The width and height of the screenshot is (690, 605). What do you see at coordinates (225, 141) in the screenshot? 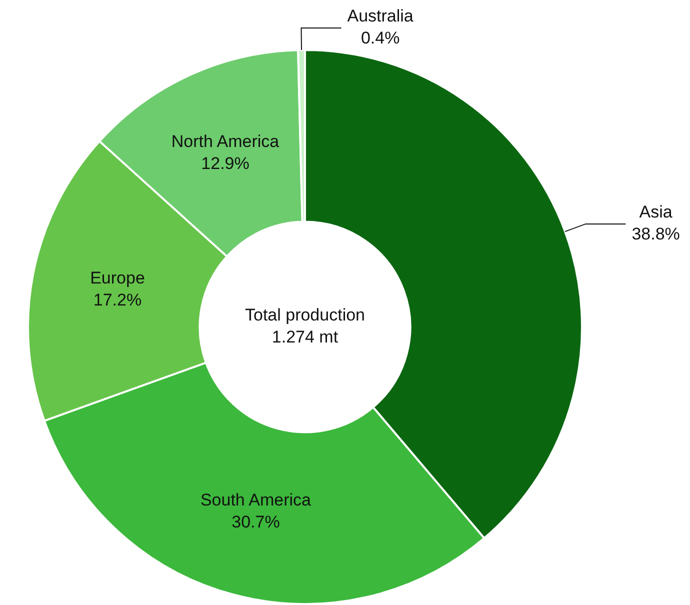
I see `slice-label: North America` at bounding box center [225, 141].